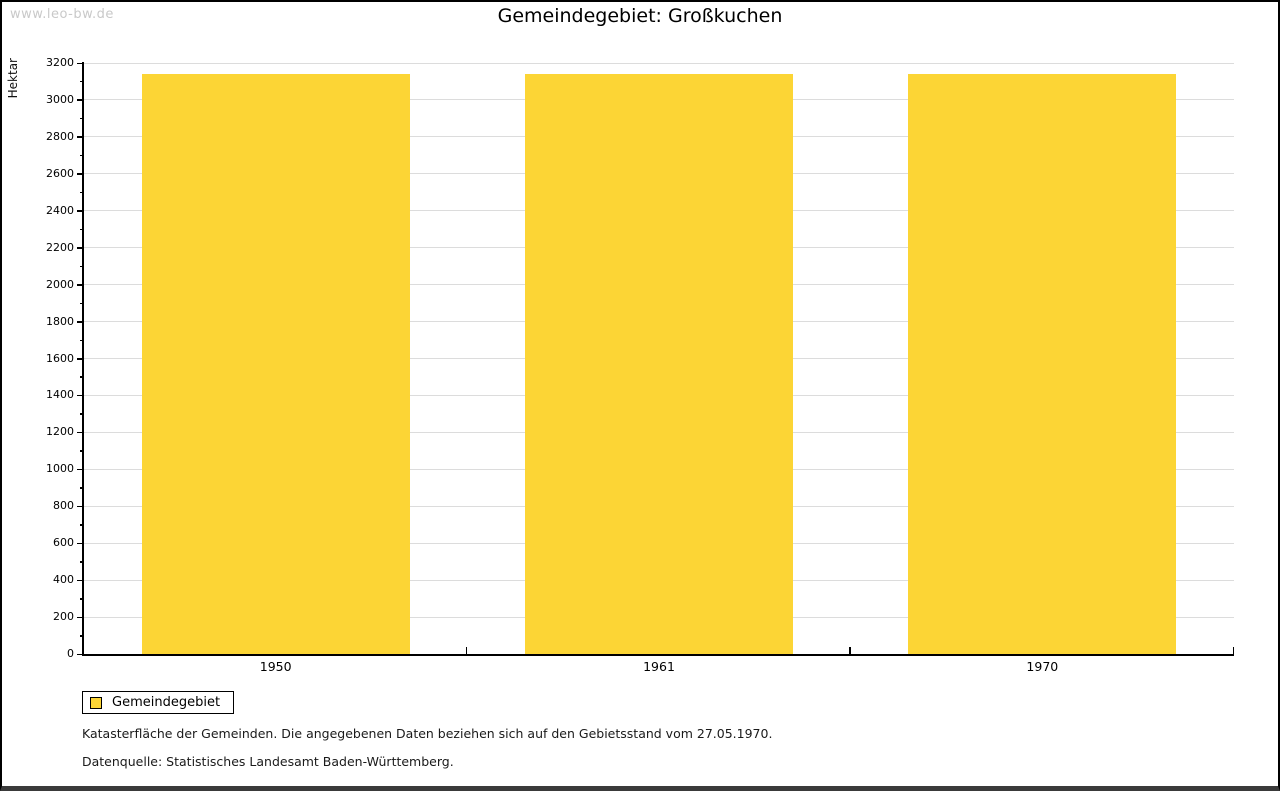  I want to click on y-tick-label: 200, so click(63, 617).